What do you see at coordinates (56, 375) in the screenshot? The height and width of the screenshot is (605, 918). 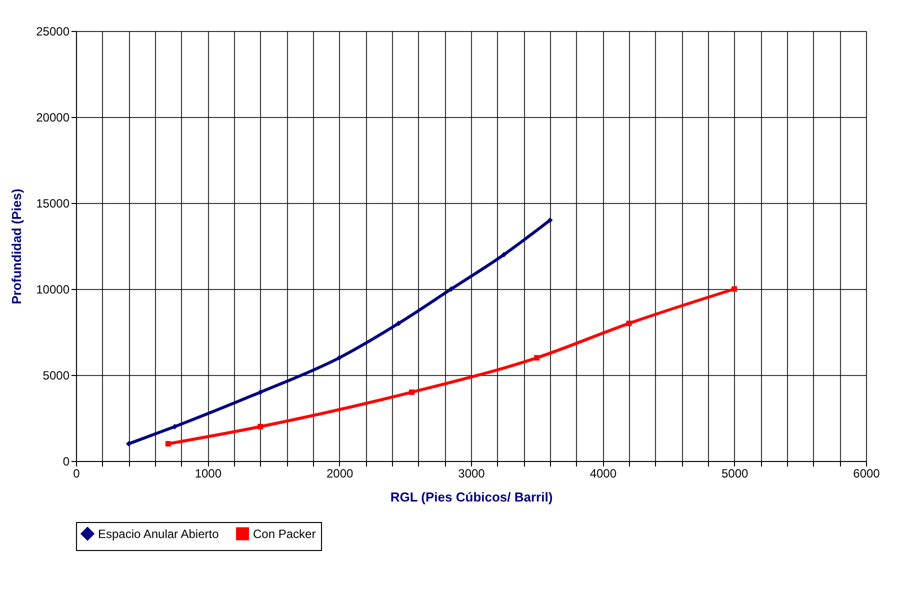 I see `y-tick-label: 5000` at bounding box center [56, 375].